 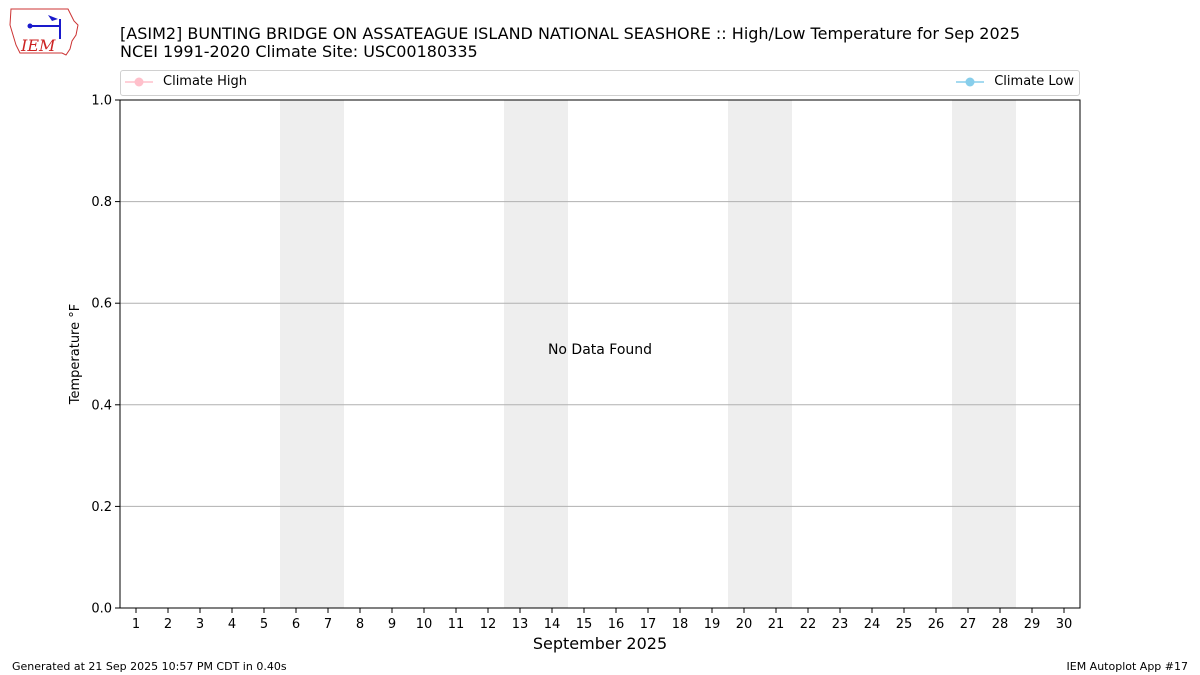 What do you see at coordinates (360, 624) in the screenshot?
I see `x-tick-label: 8` at bounding box center [360, 624].